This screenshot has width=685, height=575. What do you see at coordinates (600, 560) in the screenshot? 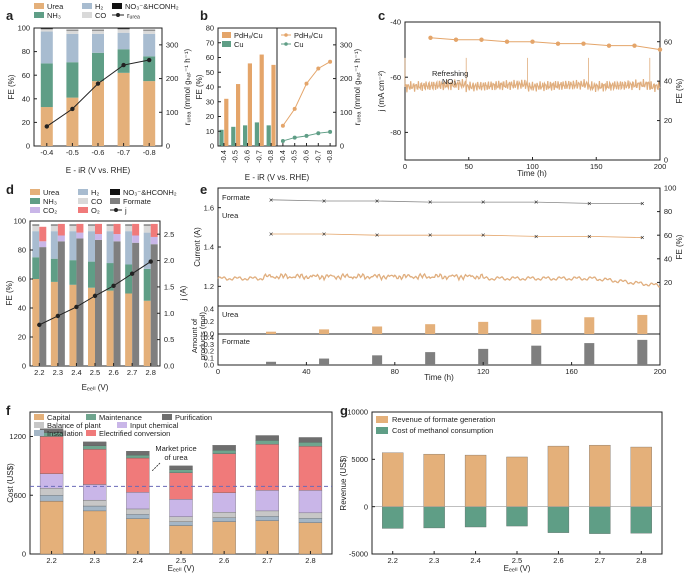
I see `g-x-tick-label: 2.7` at bounding box center [600, 560].